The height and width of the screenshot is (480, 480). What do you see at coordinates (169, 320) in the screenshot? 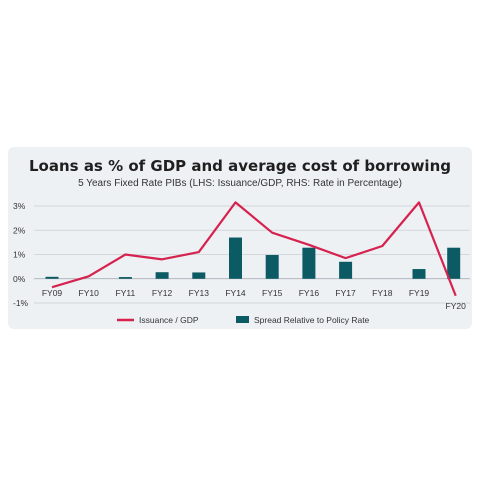
I see `legend-label-issuance: Issuance / GDP` at bounding box center [169, 320].